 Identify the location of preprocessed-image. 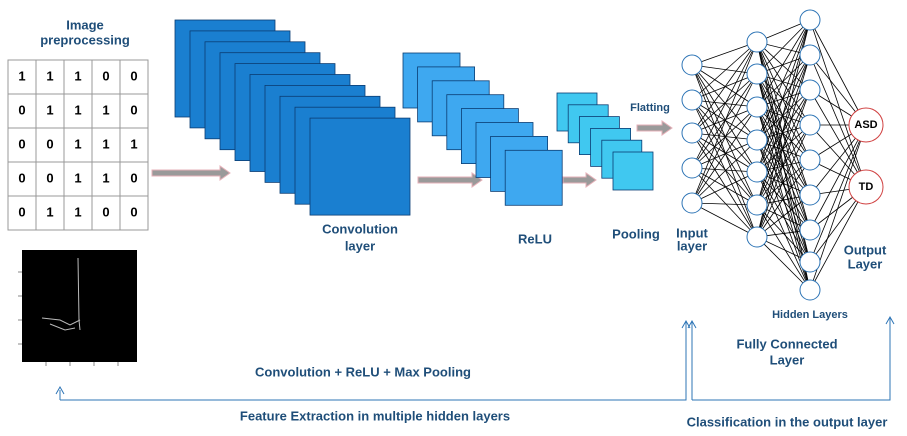
(77, 308).